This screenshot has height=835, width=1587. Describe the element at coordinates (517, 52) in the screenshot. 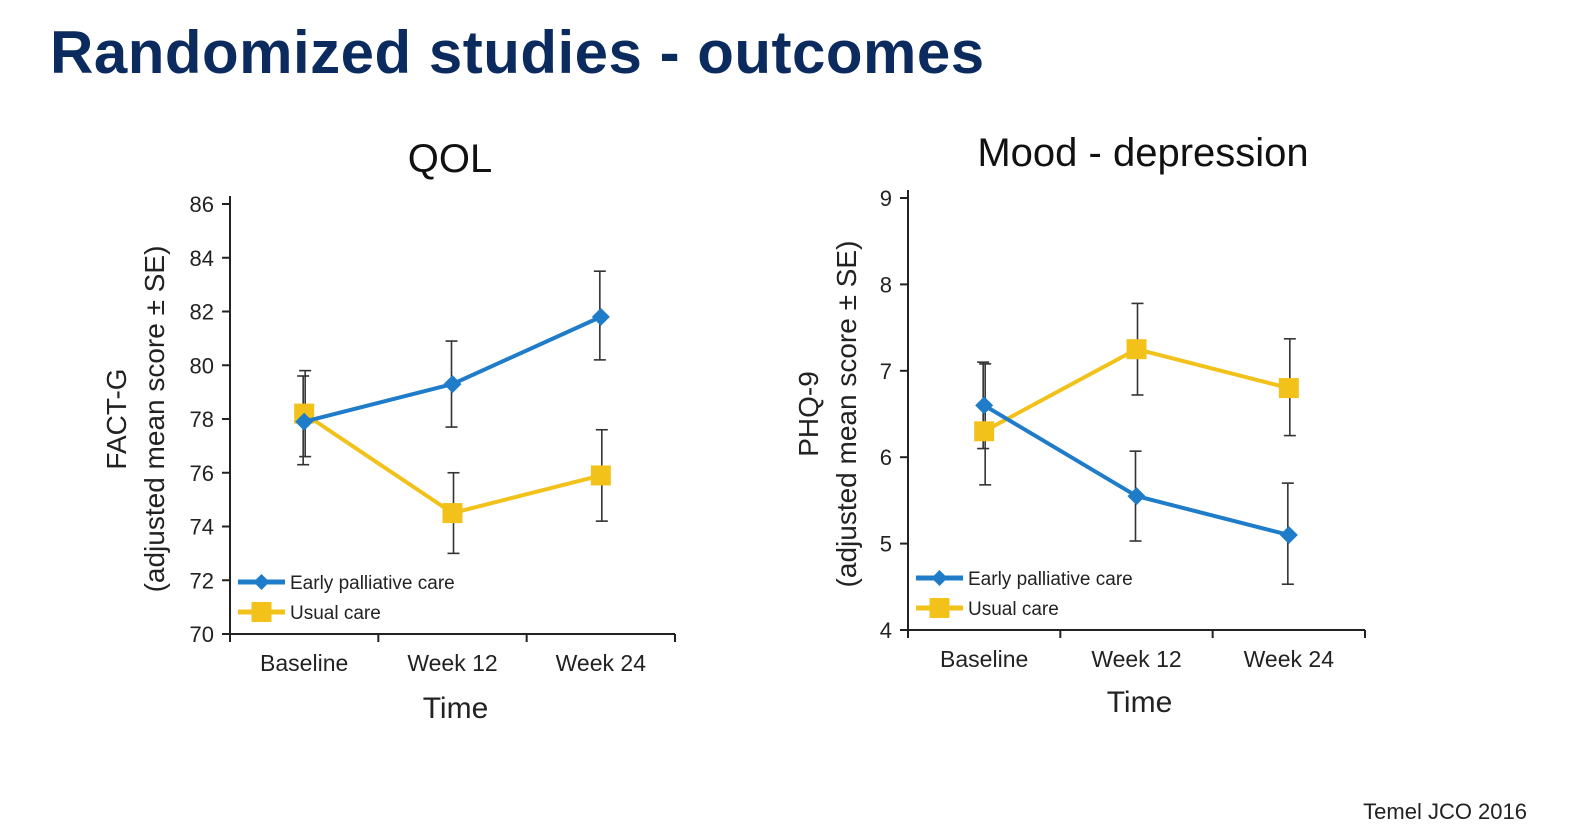

I see `slide-title: Randomized studies - outcomes` at that location.